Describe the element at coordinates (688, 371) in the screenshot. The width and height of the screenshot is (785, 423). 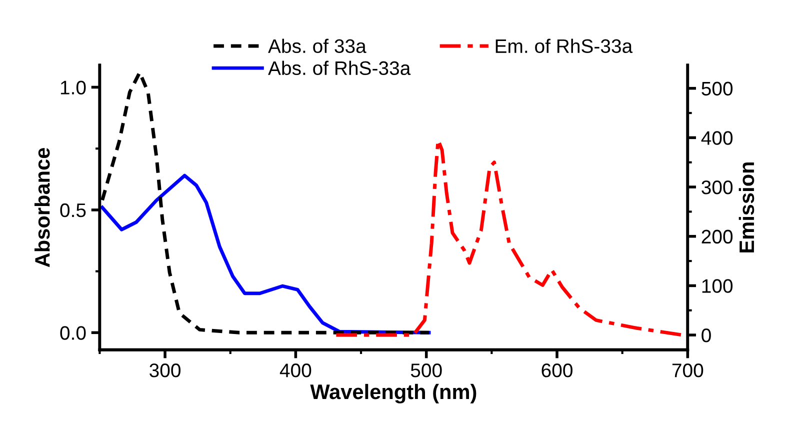
I see `x-tick-label: 700` at that location.